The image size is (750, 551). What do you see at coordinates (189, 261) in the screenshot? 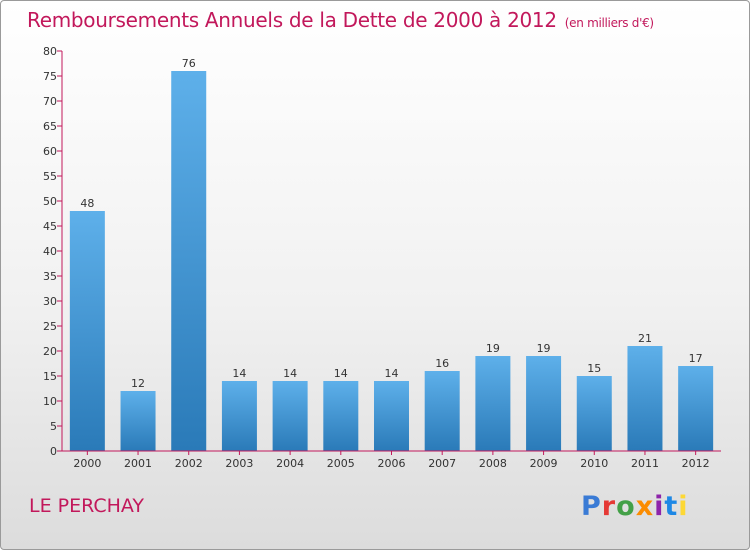
I see `bar-2002` at bounding box center [189, 261].